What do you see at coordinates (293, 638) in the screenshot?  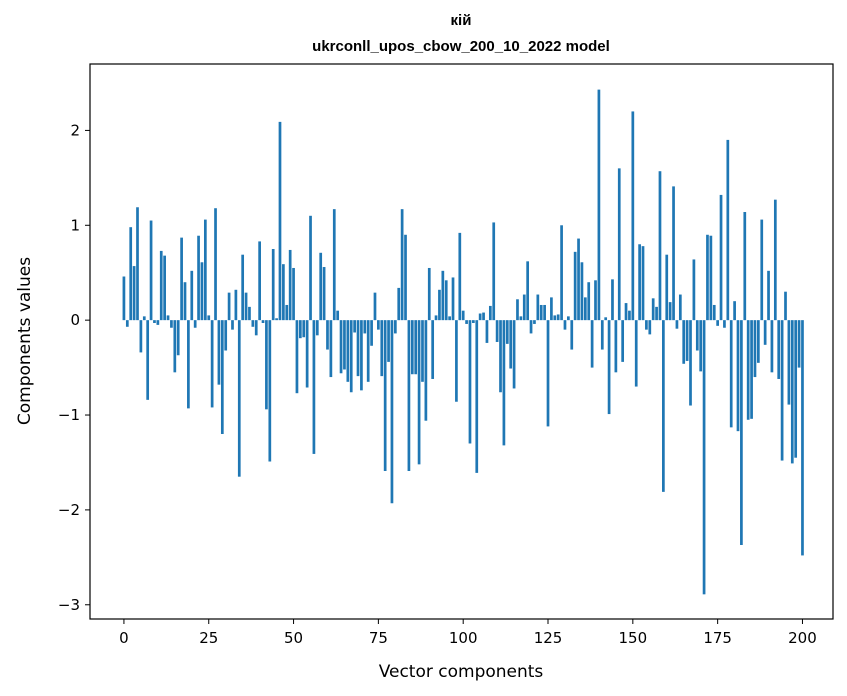 I see `x-tick-label: 50` at bounding box center [293, 638].